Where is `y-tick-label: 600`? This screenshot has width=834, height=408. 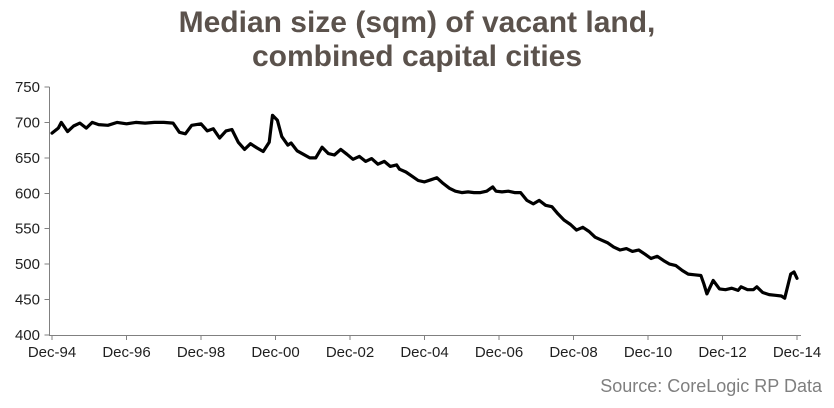 y-tick-label: 600 is located at coordinates (27, 193).